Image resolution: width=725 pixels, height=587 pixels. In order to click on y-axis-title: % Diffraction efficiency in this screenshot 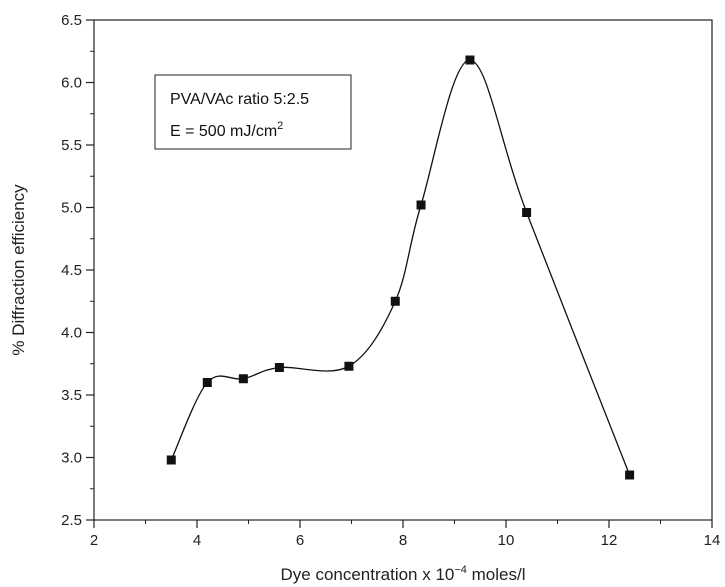, I will do `click(18, 270)`.